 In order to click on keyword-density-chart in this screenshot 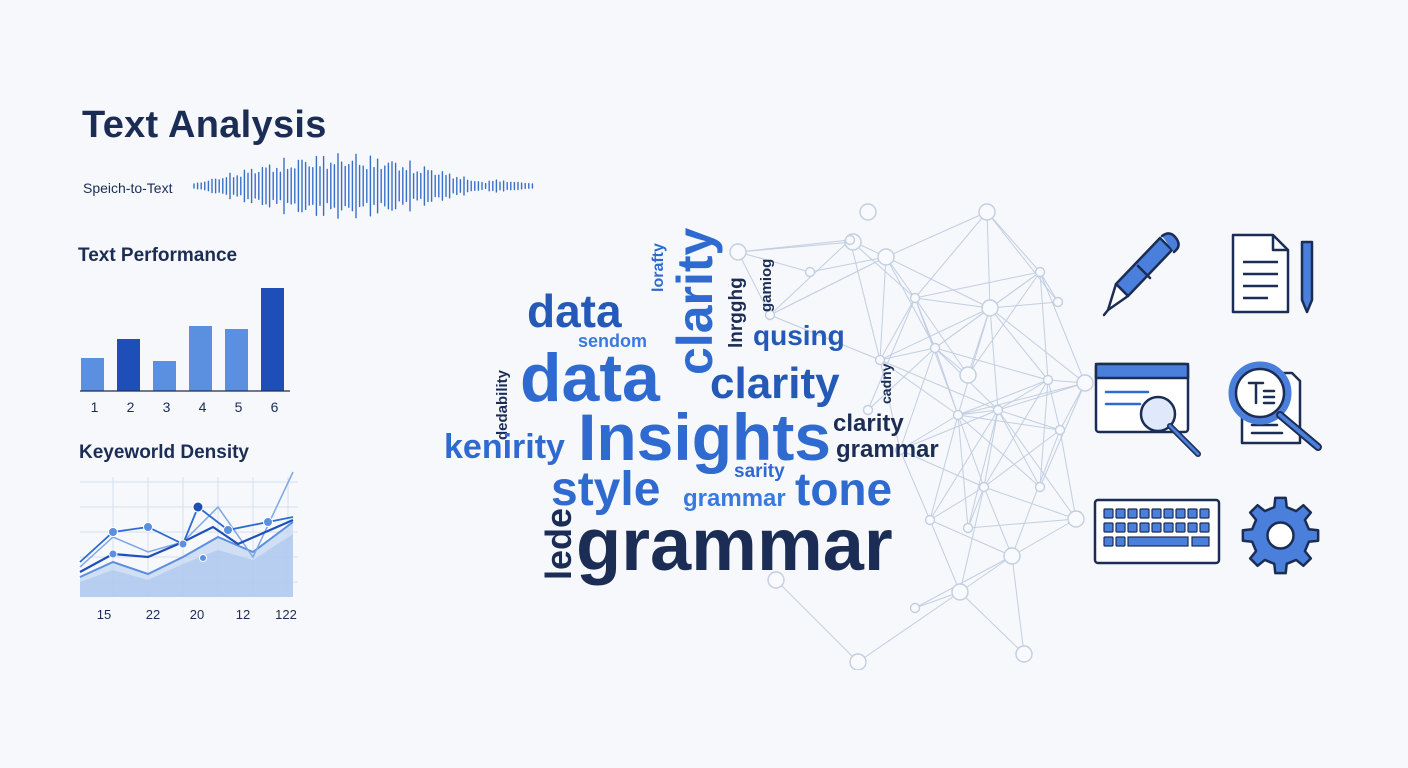, I will do `click(188, 534)`.